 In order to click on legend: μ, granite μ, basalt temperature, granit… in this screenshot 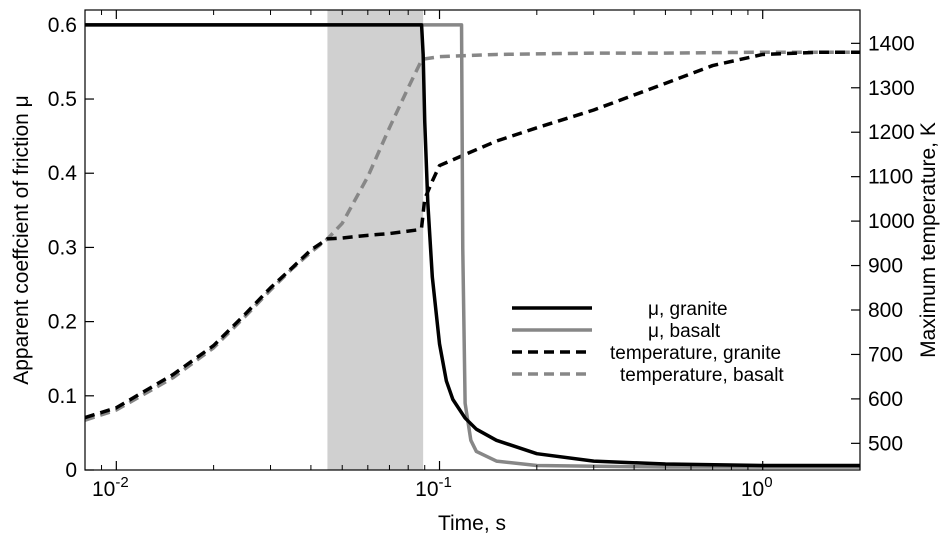, I will do `click(648, 342)`.